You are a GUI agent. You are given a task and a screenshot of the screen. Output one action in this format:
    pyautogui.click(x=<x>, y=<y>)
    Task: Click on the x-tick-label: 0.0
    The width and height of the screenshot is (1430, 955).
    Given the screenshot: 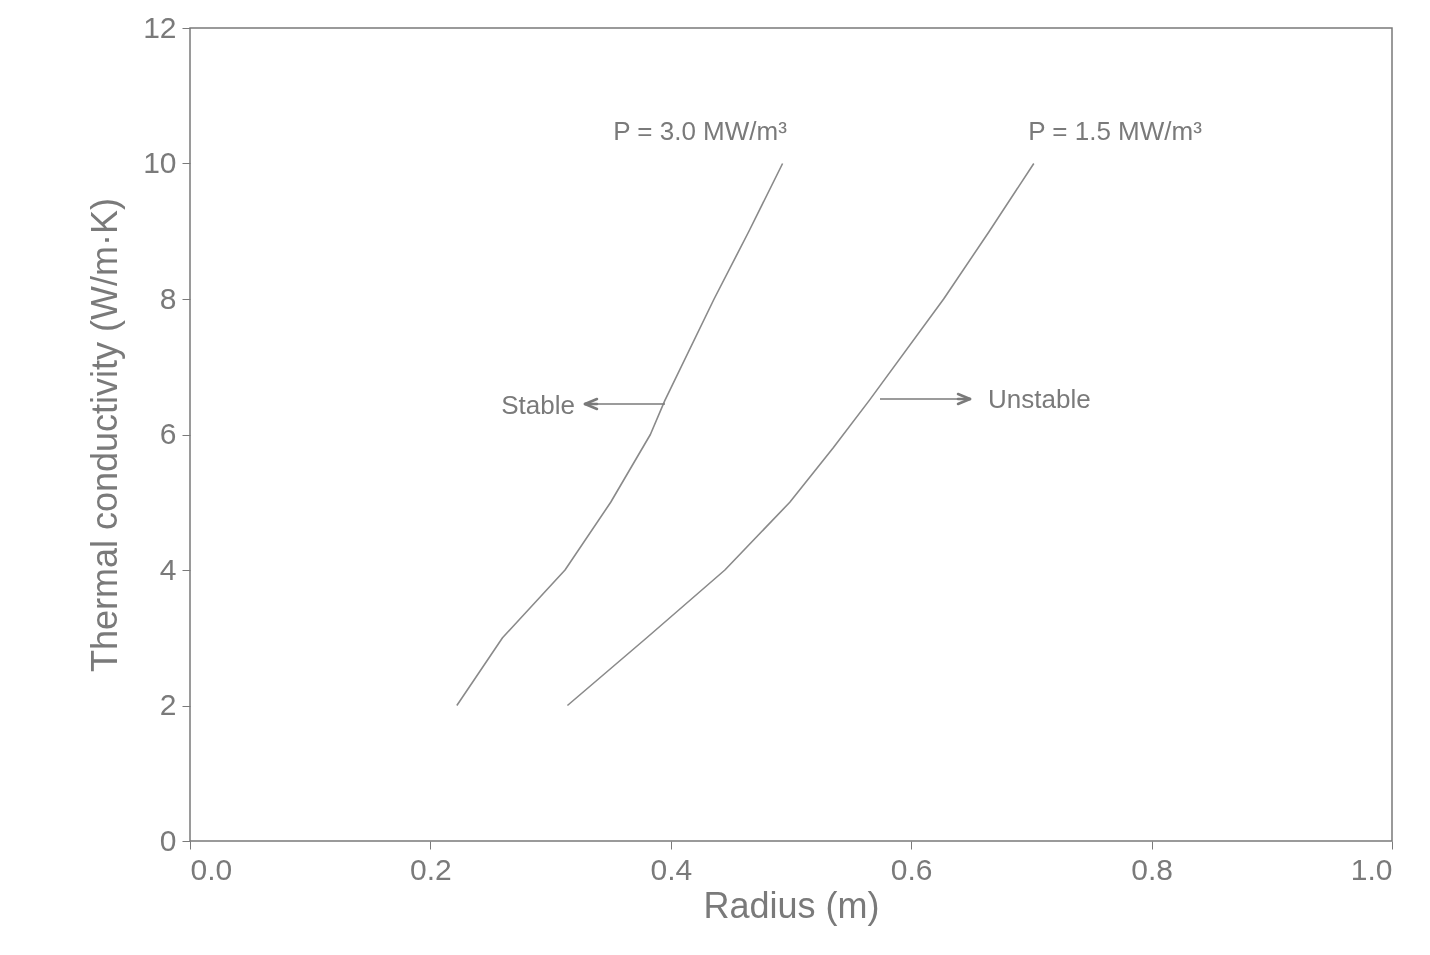 What is the action you would take?
    pyautogui.click(x=211, y=869)
    